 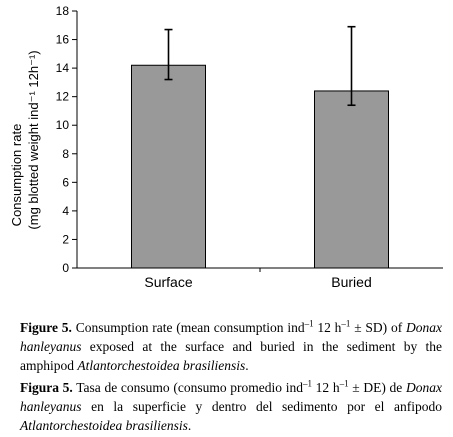 I want to click on x-category-label: Surface, so click(x=168, y=282).